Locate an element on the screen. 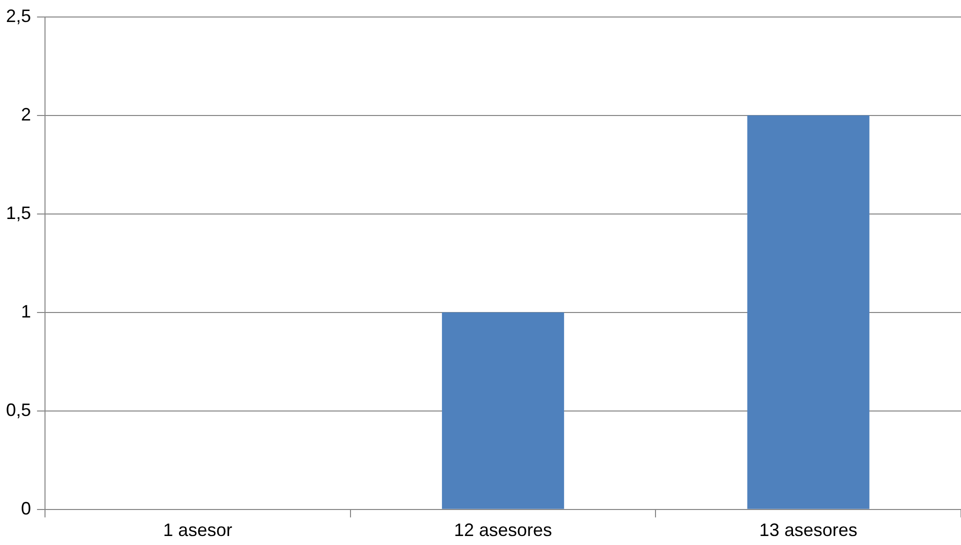  y-tick-label: 1 is located at coordinates (26, 311).